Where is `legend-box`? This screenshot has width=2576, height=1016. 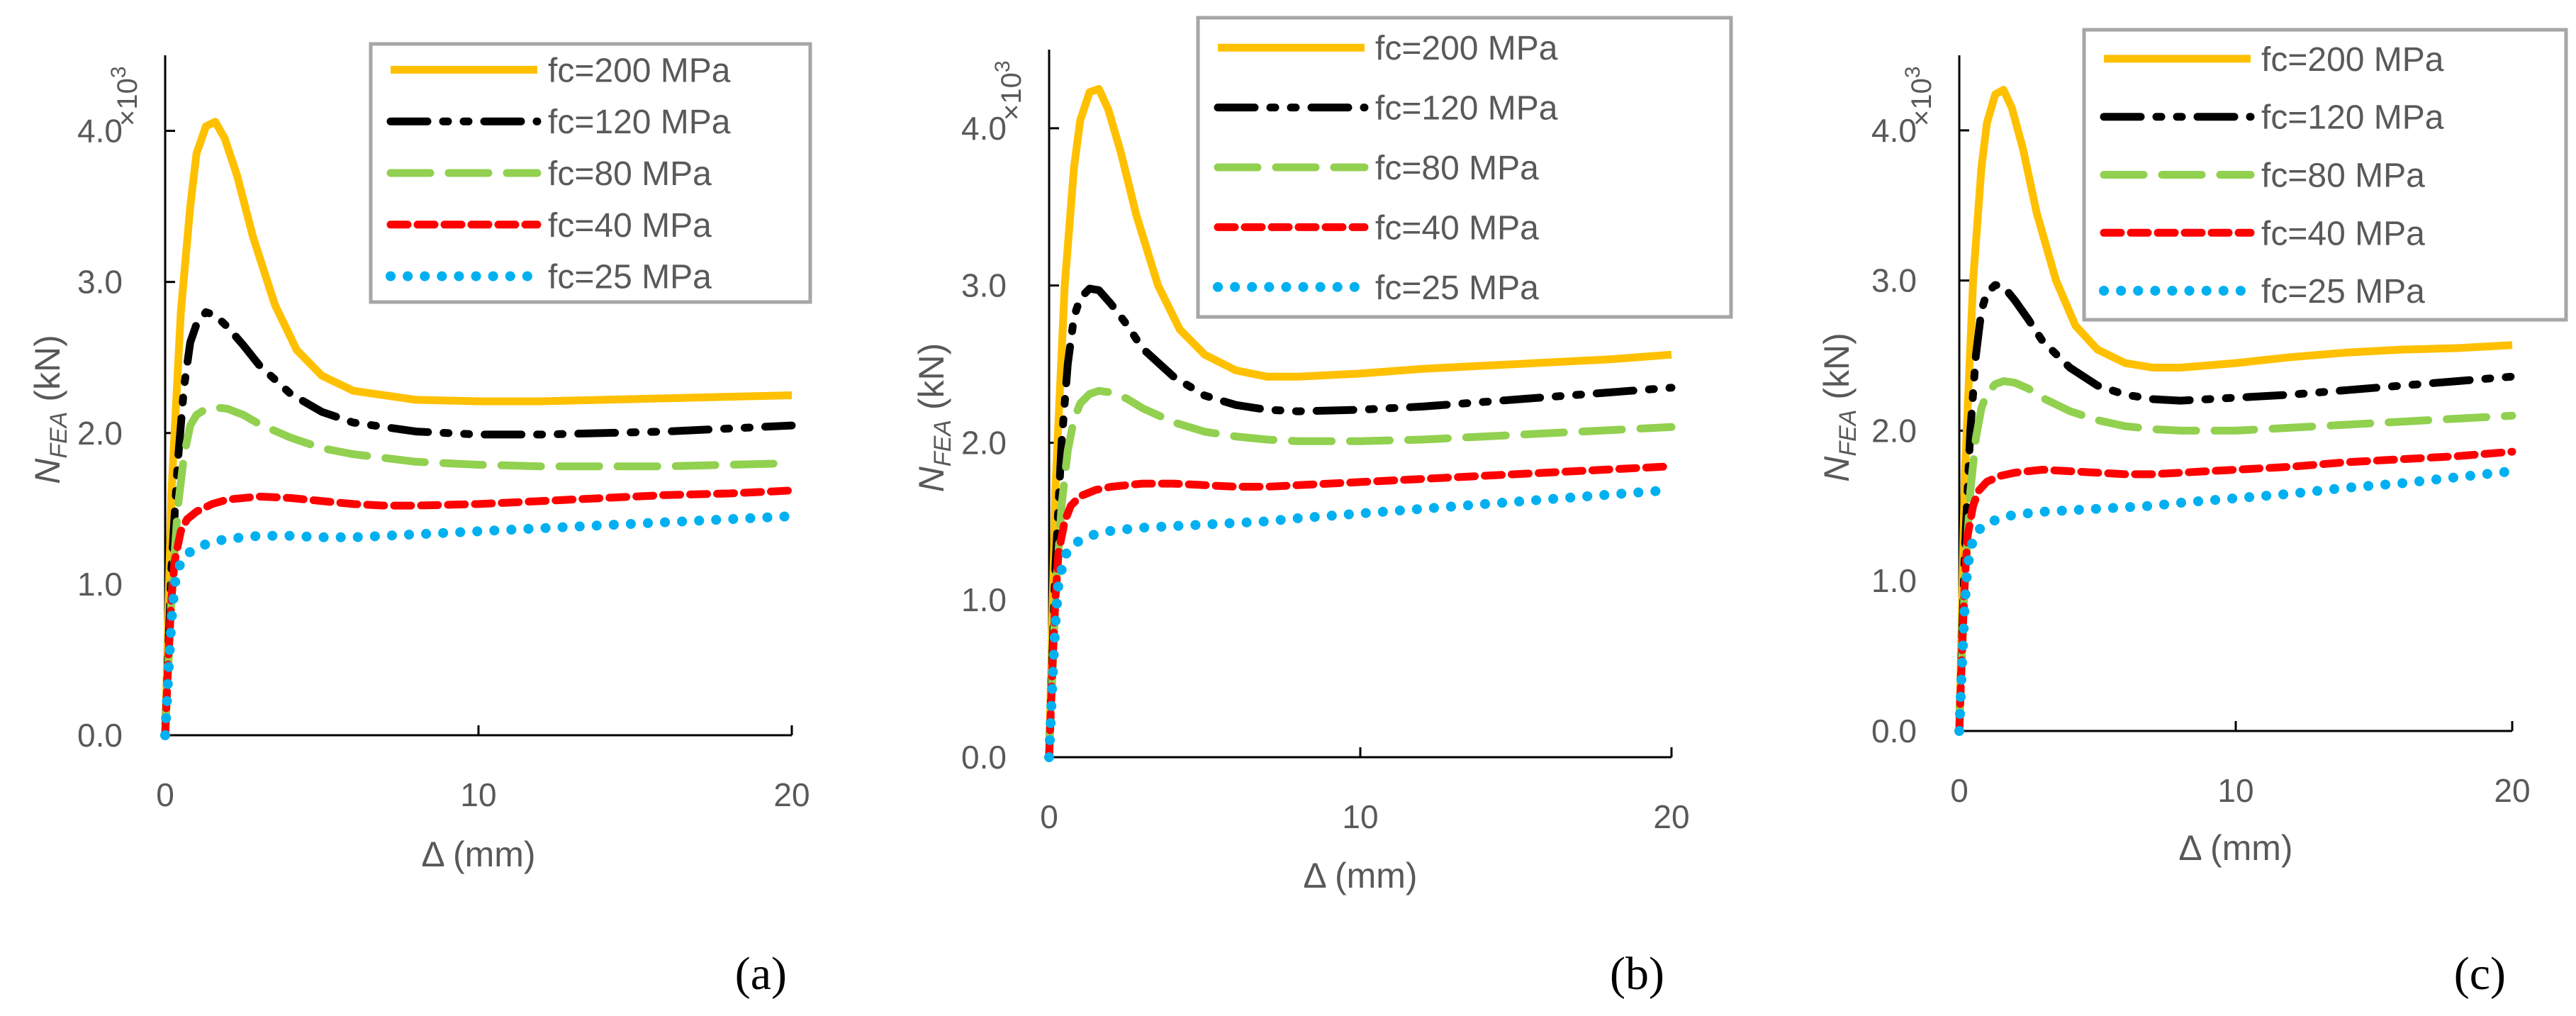 legend-box is located at coordinates (590, 173).